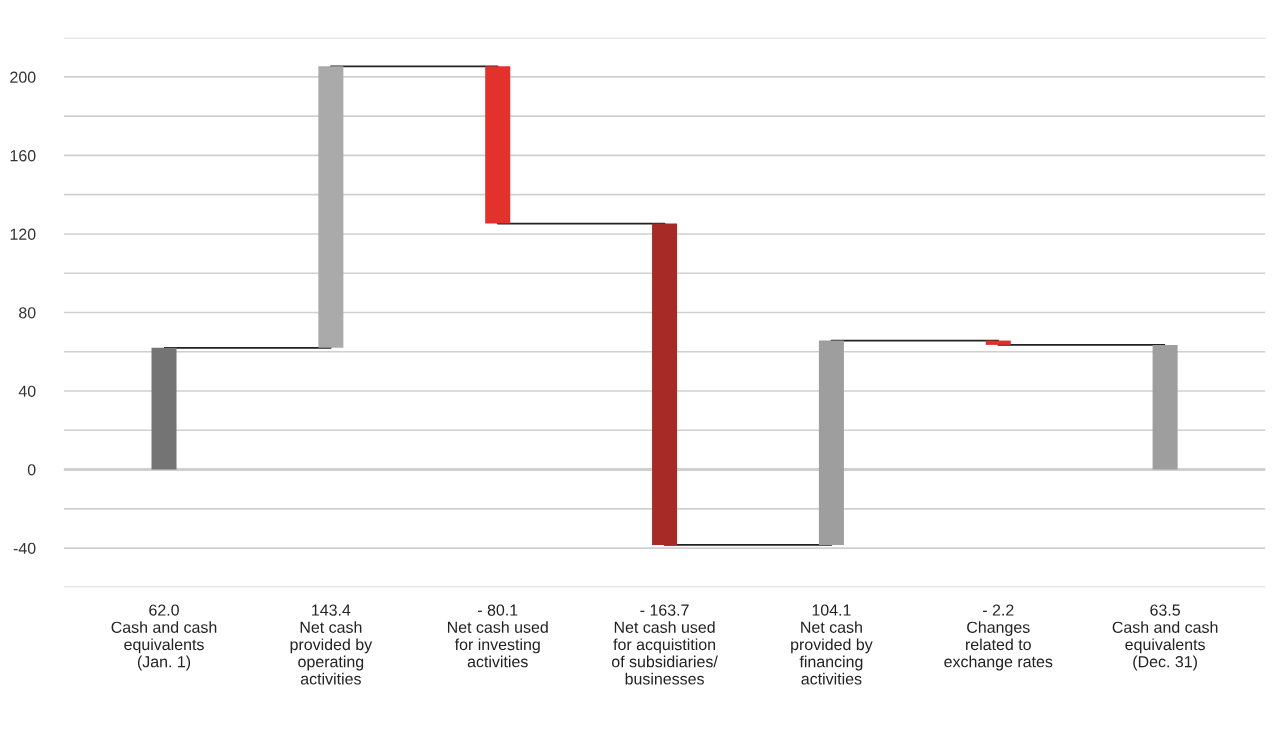 The height and width of the screenshot is (753, 1278). What do you see at coordinates (831, 610) in the screenshot?
I see `data-label: 104.1` at bounding box center [831, 610].